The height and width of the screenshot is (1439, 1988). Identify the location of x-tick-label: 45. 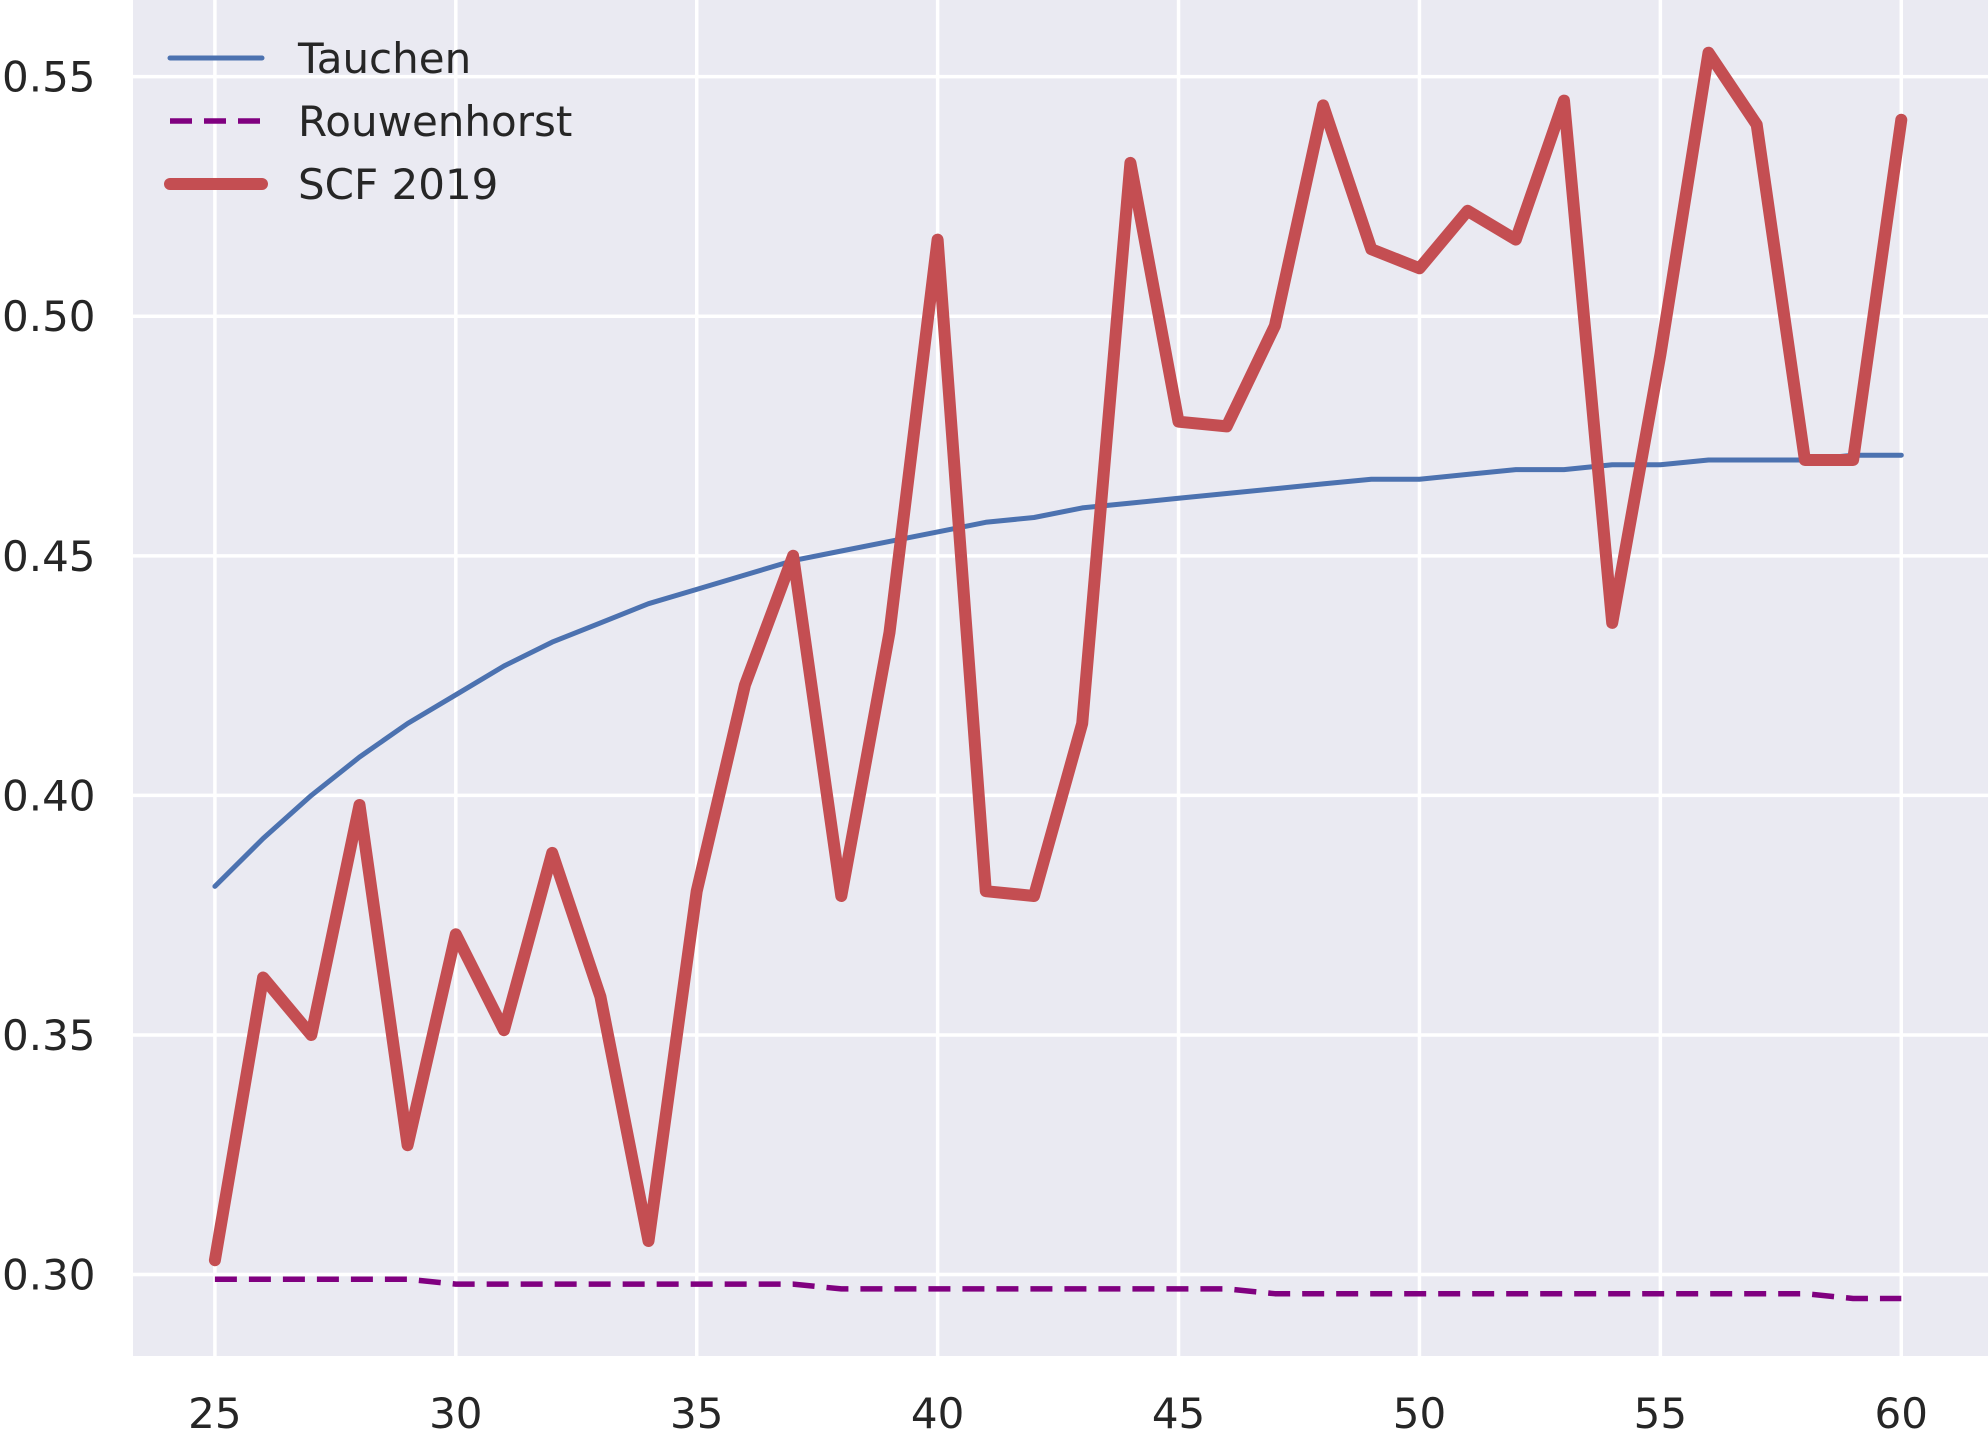
(1178, 1413).